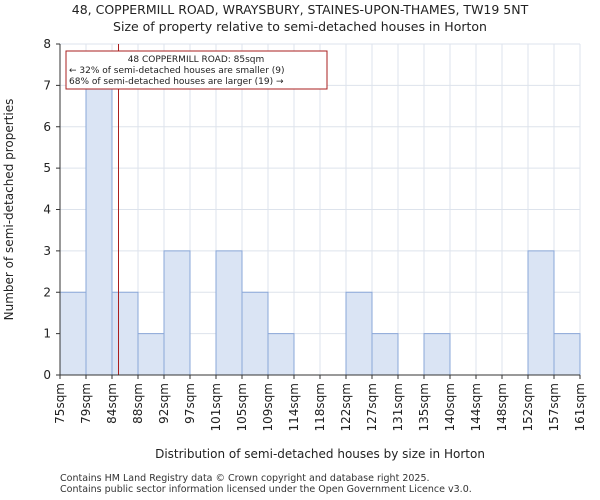 The image size is (600, 500). What do you see at coordinates (450, 407) in the screenshot?
I see `x-tick-label: 140sqm` at bounding box center [450, 407].